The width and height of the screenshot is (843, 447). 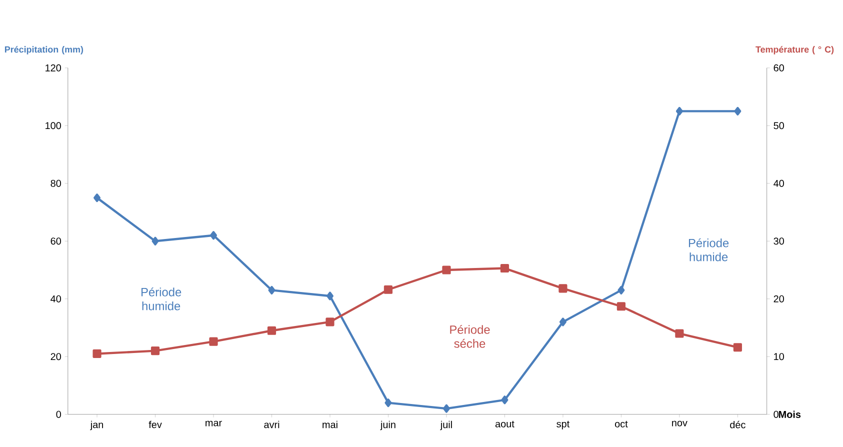 What do you see at coordinates (621, 424) in the screenshot?
I see `x-tick-label: oct` at bounding box center [621, 424].